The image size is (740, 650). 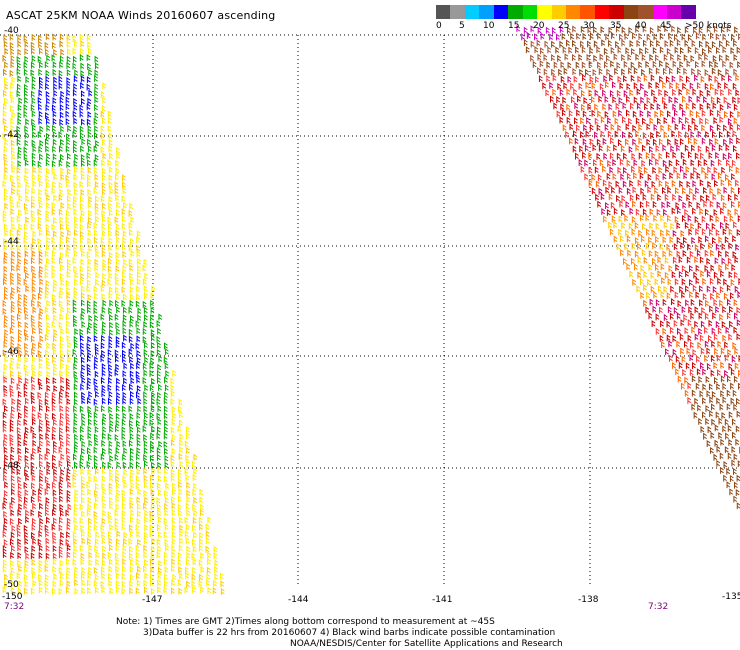 What do you see at coordinates (658, 607) in the screenshot?
I see `time-label: 7:32` at bounding box center [658, 607].